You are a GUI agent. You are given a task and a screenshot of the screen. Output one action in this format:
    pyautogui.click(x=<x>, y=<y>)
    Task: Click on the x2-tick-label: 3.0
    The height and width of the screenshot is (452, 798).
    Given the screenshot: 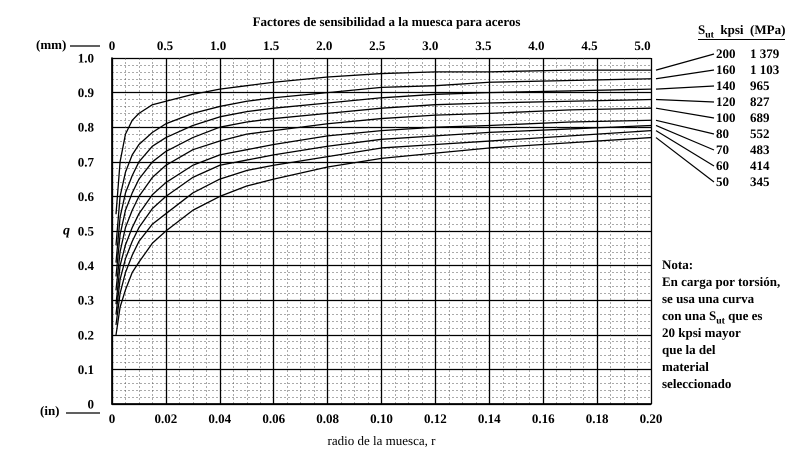 What is the action you would take?
    pyautogui.click(x=430, y=45)
    